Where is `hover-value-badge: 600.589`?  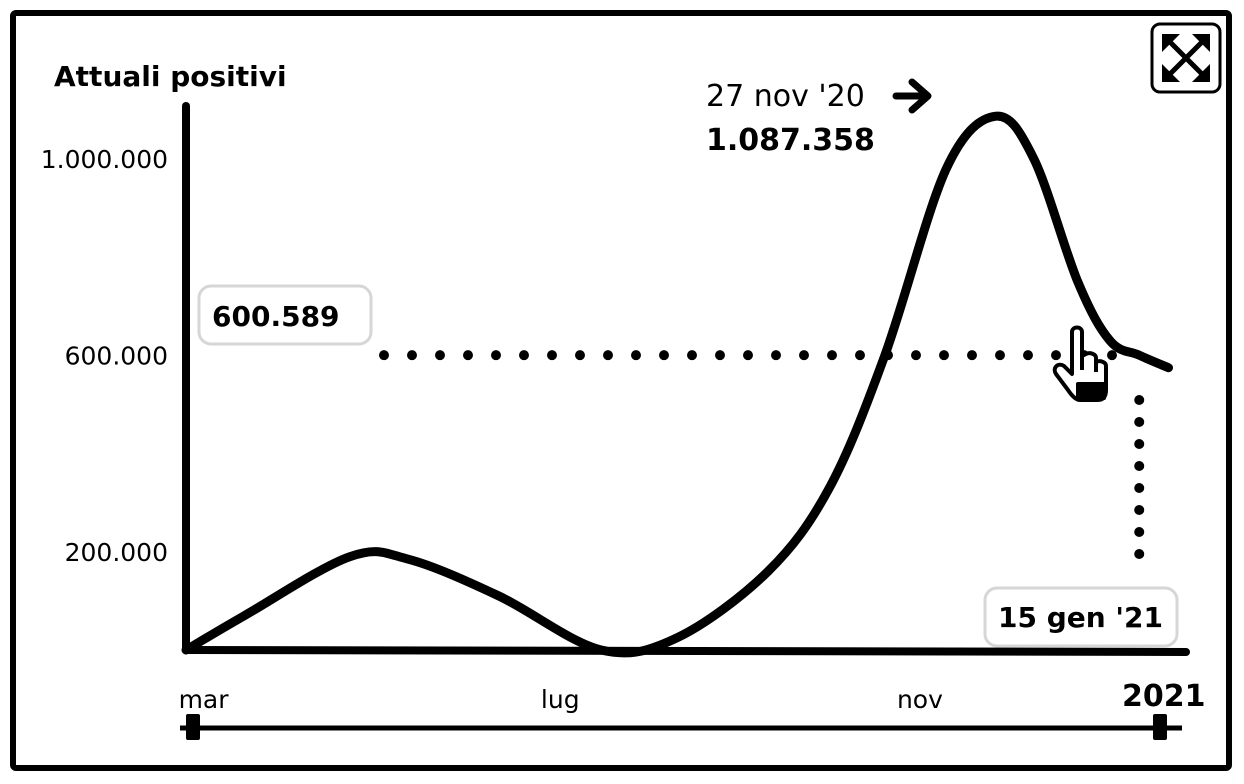 hover-value-badge: 600.589 is located at coordinates (285, 315).